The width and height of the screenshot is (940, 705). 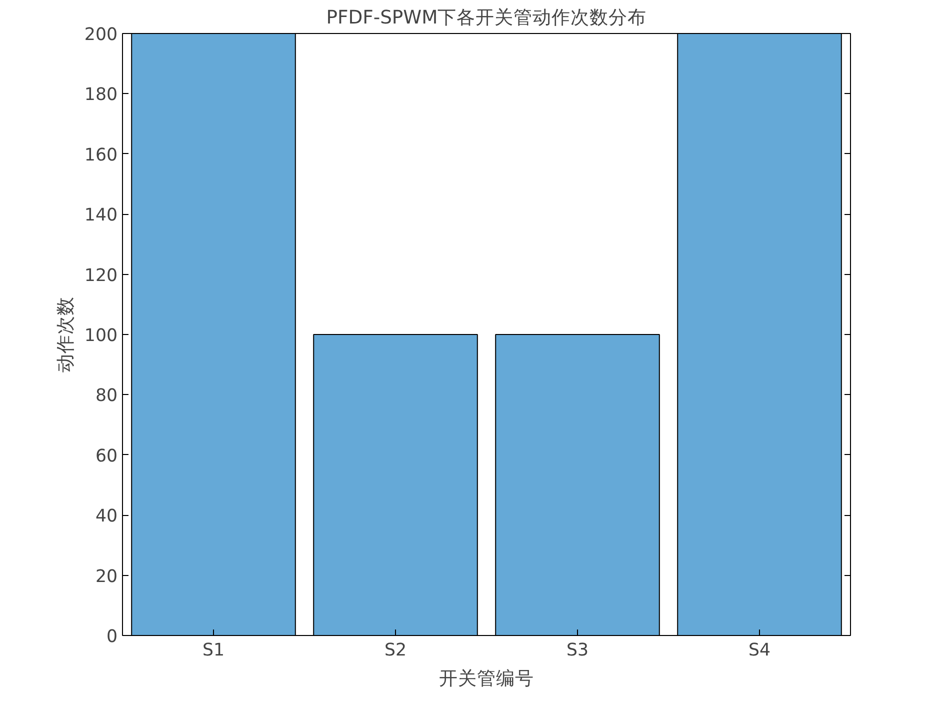 I want to click on y-tick-label: 100, so click(x=101, y=336).